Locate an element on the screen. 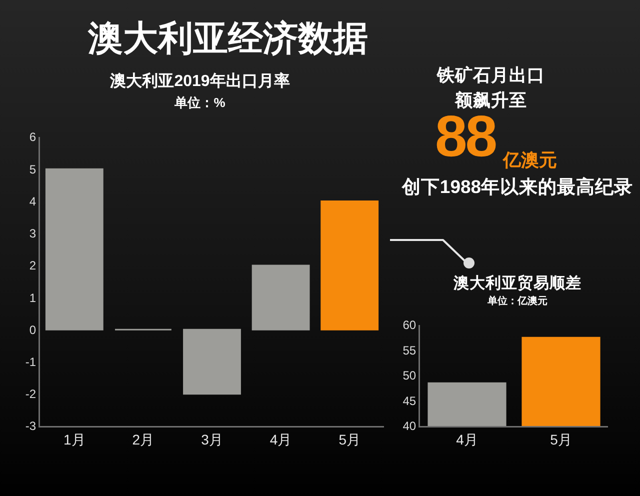 The width and height of the screenshot is (640, 496). y-tick-label: -1 is located at coordinates (30, 361).